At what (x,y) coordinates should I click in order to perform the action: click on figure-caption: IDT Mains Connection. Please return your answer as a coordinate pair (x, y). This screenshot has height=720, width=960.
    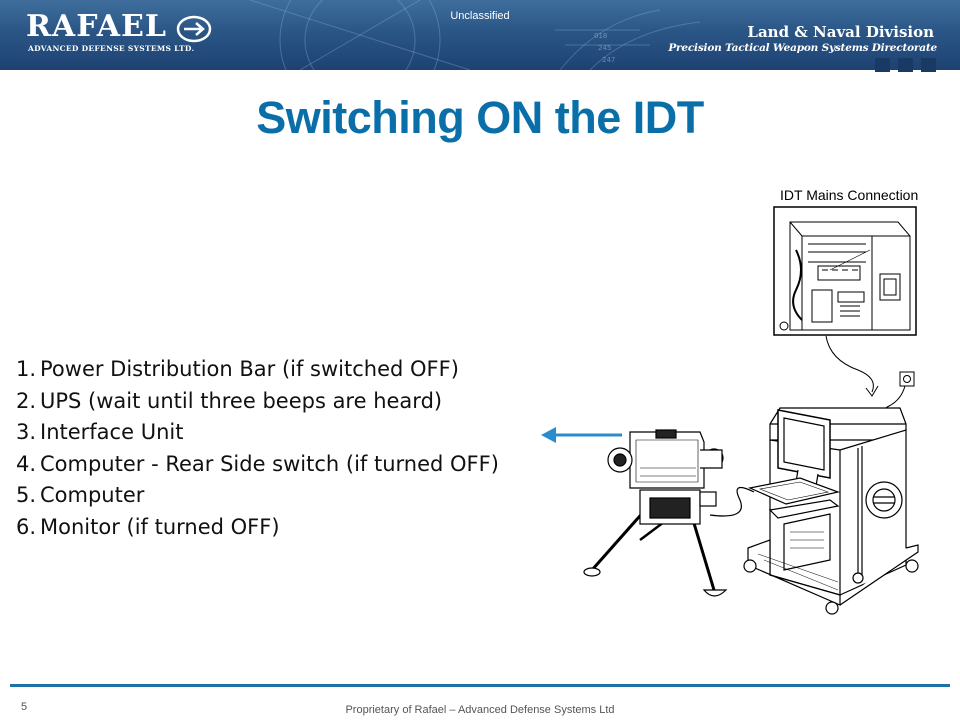
    Looking at the image, I should click on (849, 195).